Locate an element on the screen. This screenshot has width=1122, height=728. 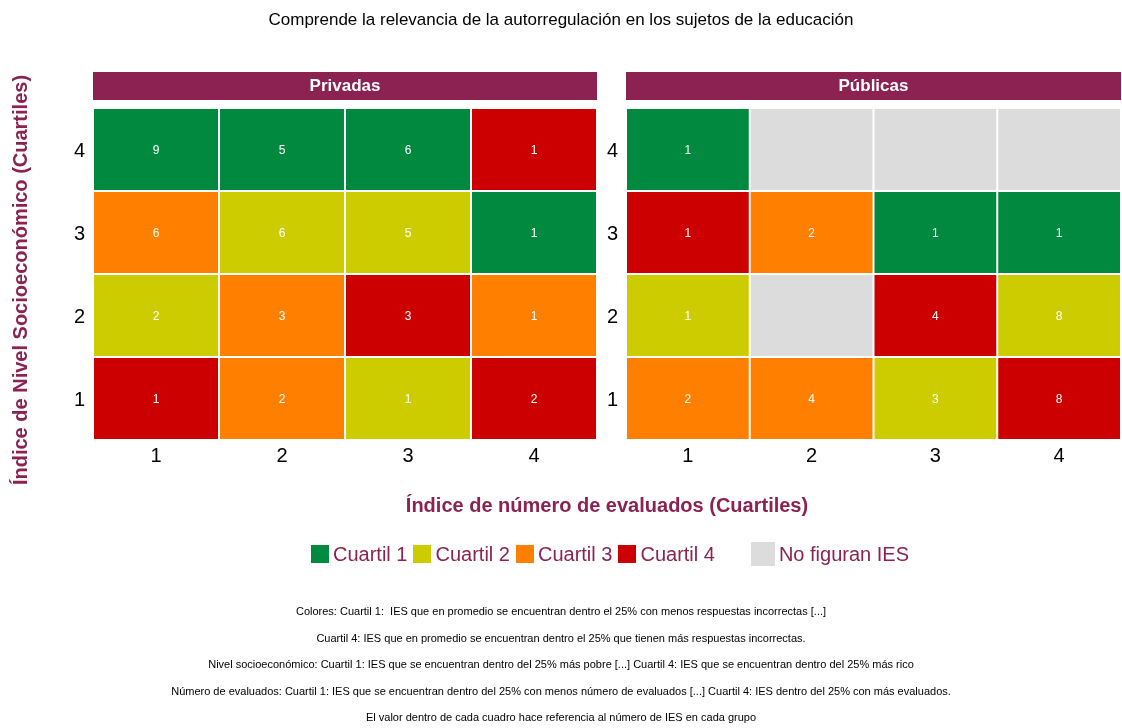
chart-subtitle: Privadas is located at coordinates (345, 86).